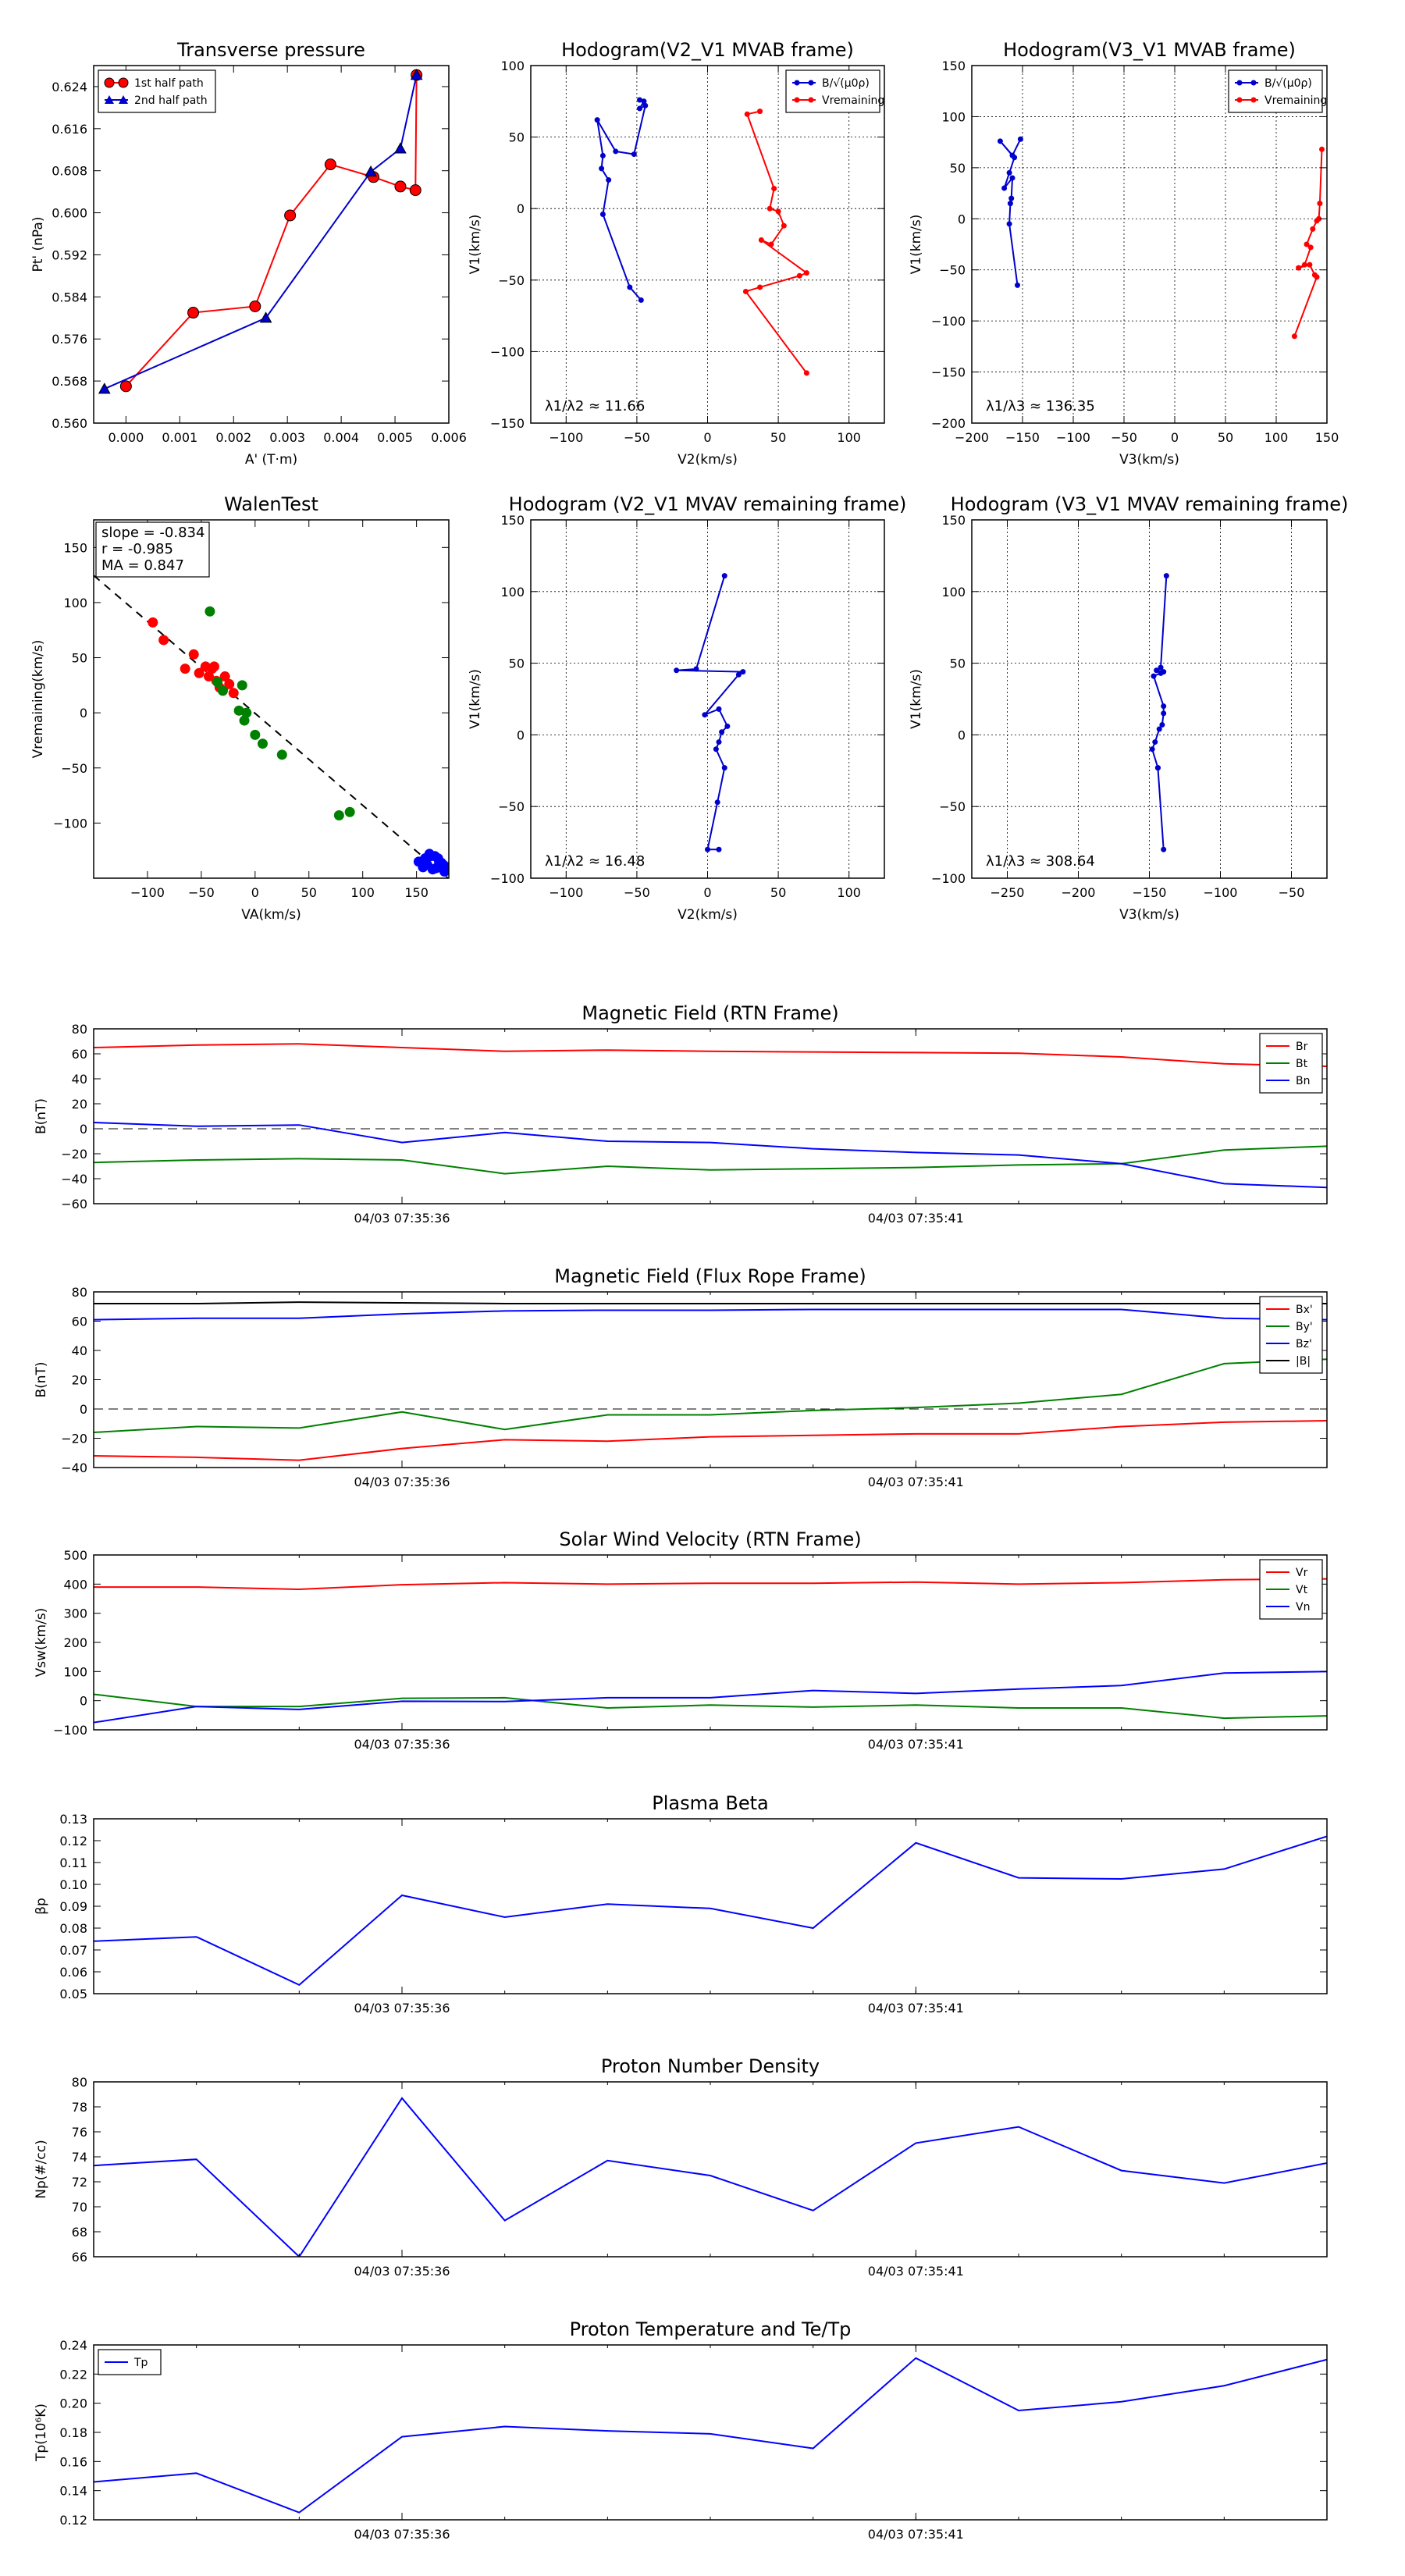 The image size is (1405, 2576). Describe the element at coordinates (75, 1584) in the screenshot. I see `y-tick-label: 400` at that location.